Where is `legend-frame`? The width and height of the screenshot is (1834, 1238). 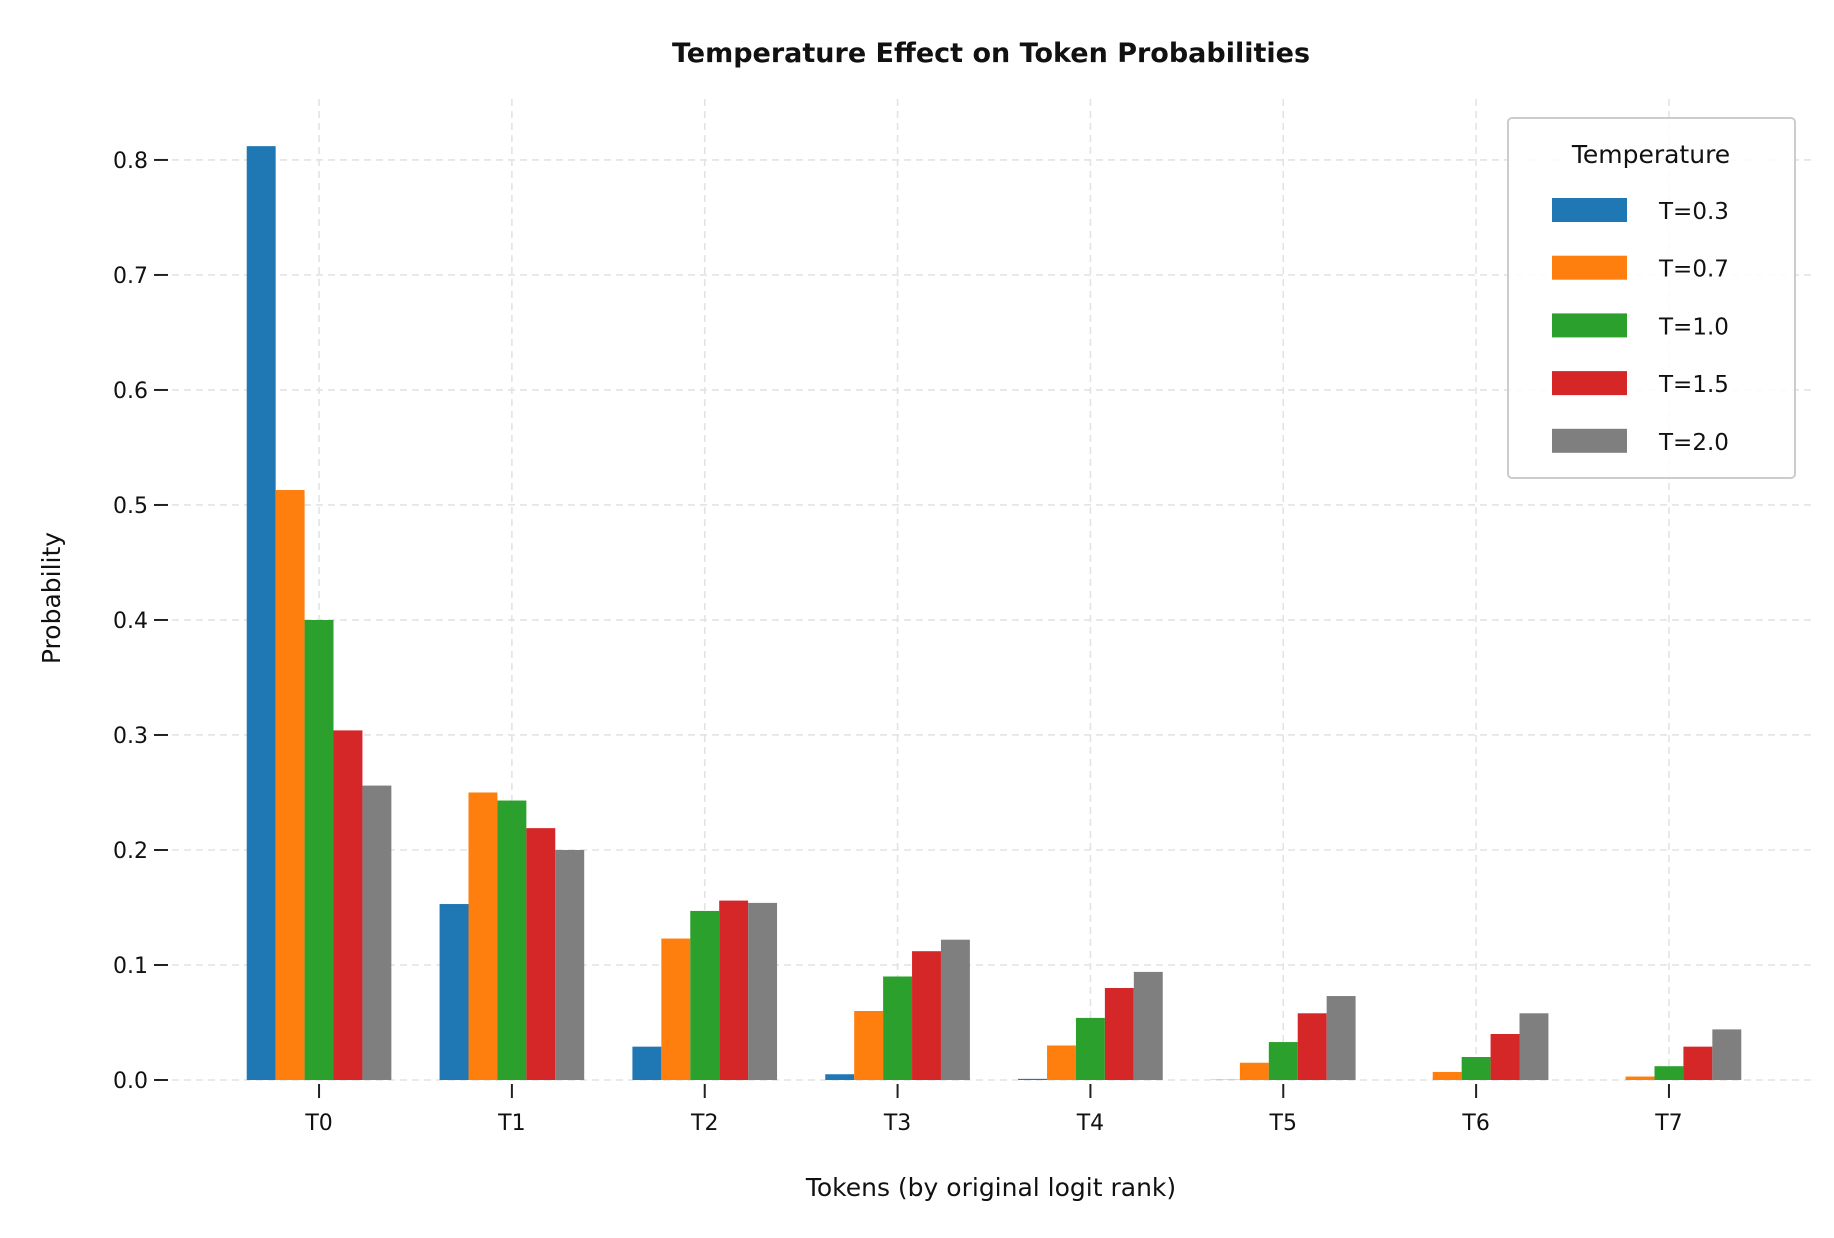
legend-frame is located at coordinates (1651, 298).